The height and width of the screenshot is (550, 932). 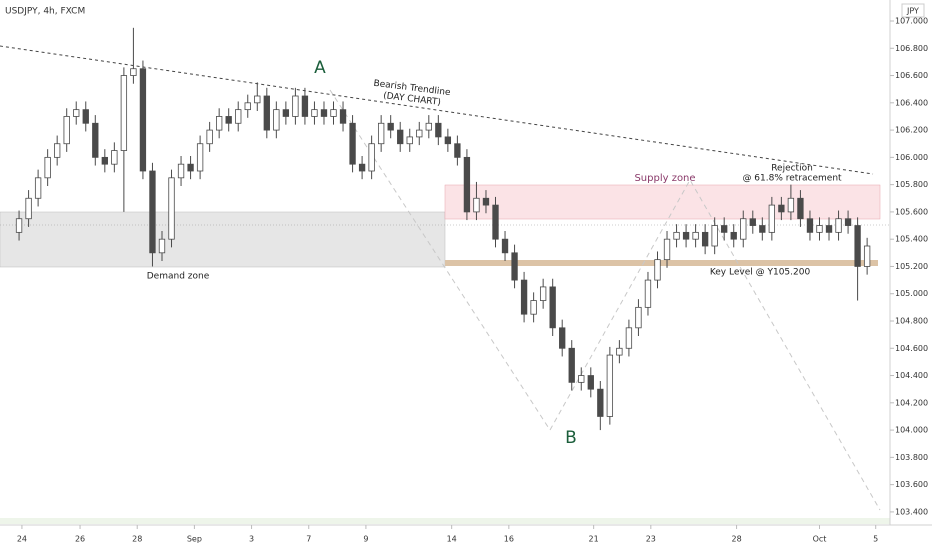 I want to click on x-tick-label: 23, so click(x=651, y=539).